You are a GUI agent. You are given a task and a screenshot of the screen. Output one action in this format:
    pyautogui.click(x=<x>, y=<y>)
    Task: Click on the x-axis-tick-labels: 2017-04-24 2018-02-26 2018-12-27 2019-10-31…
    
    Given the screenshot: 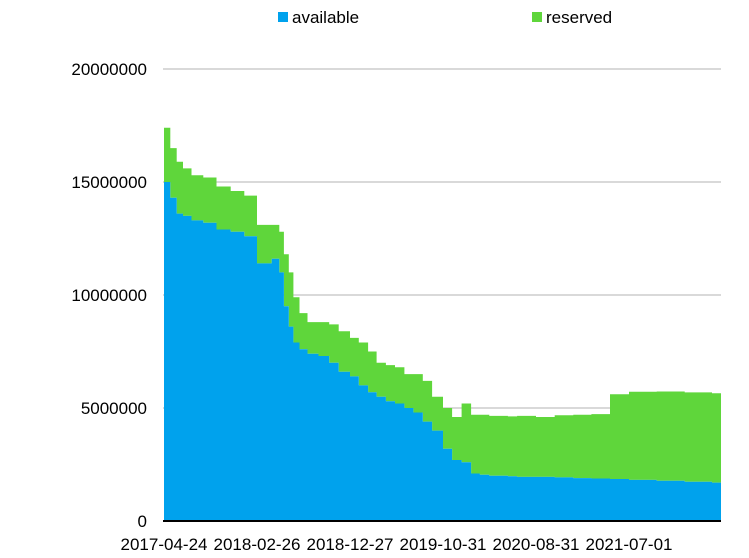 What is the action you would take?
    pyautogui.click(x=397, y=544)
    